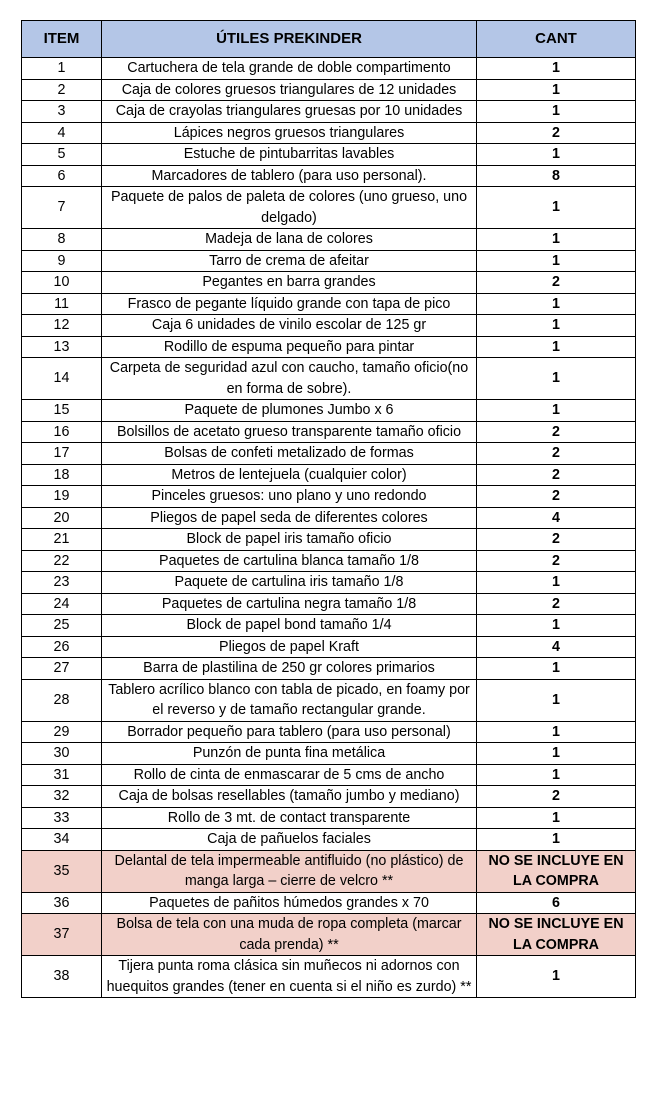 The height and width of the screenshot is (1110, 664). What do you see at coordinates (289, 902) in the screenshot?
I see `row-description: Paquetes de pañitos húmedos grandes x 70` at bounding box center [289, 902].